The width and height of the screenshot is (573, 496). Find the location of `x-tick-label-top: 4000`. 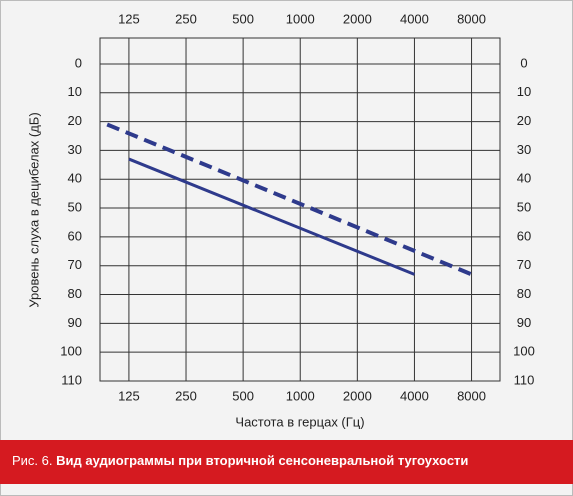

x-tick-label-top: 4000 is located at coordinates (414, 18).